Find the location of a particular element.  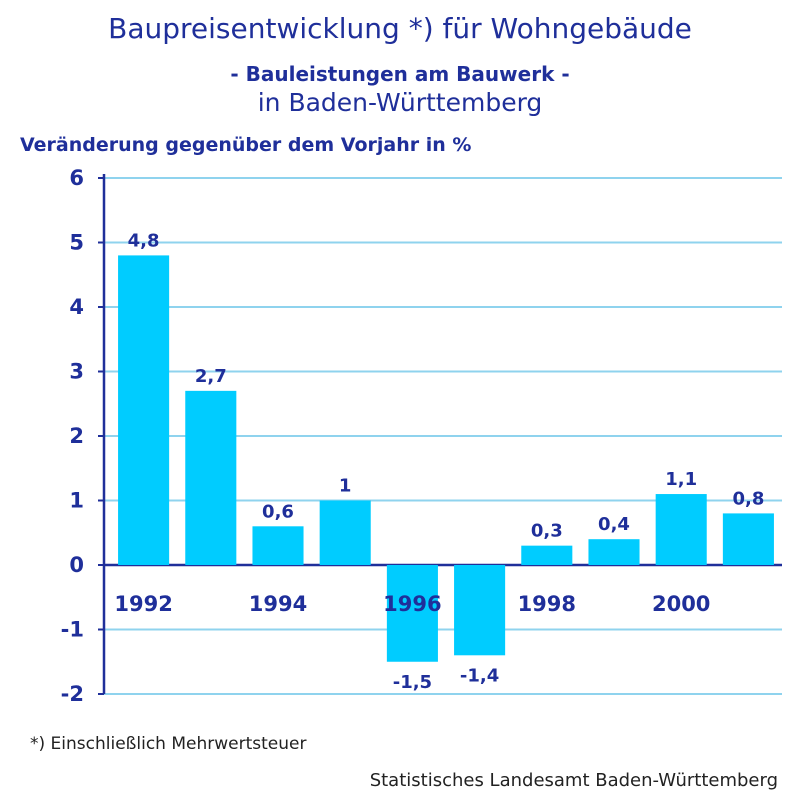

y-tick-label: 2 is located at coordinates (76, 436).